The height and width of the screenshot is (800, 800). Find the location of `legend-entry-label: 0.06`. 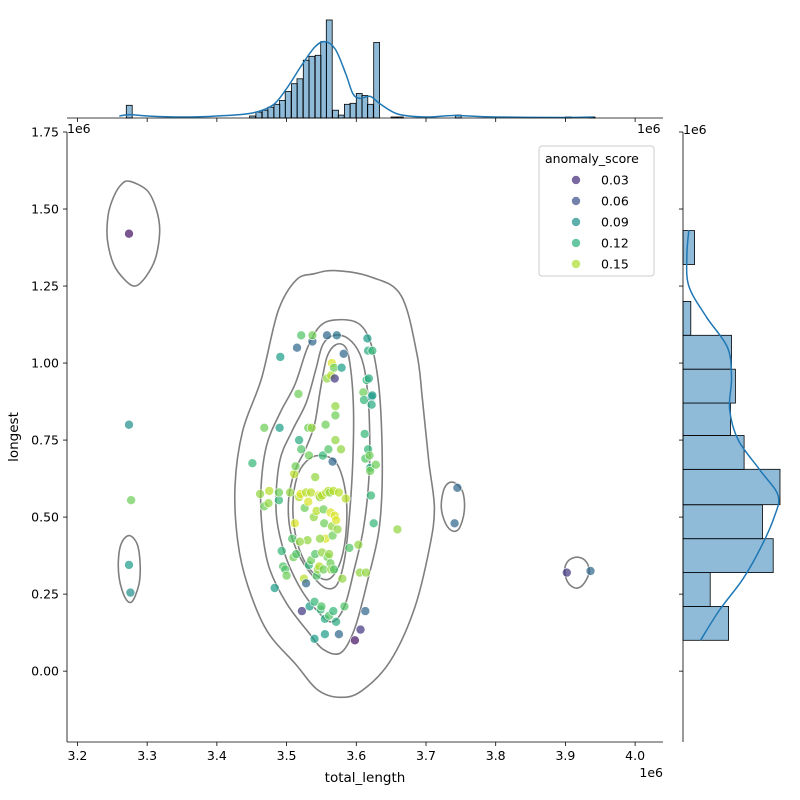

legend-entry-label: 0.06 is located at coordinates (615, 201).